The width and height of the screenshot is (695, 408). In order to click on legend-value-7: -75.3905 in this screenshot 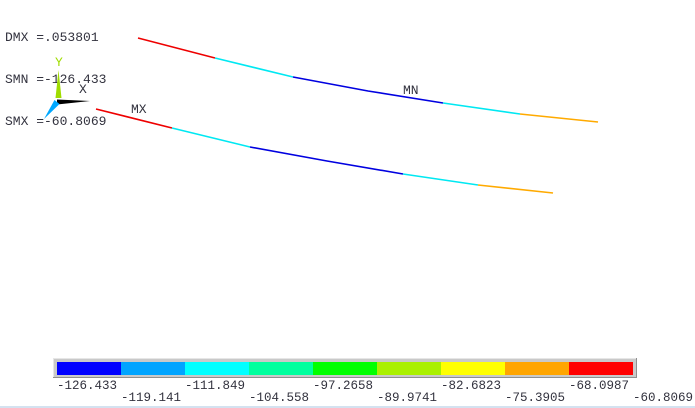, I will do `click(535, 398)`.